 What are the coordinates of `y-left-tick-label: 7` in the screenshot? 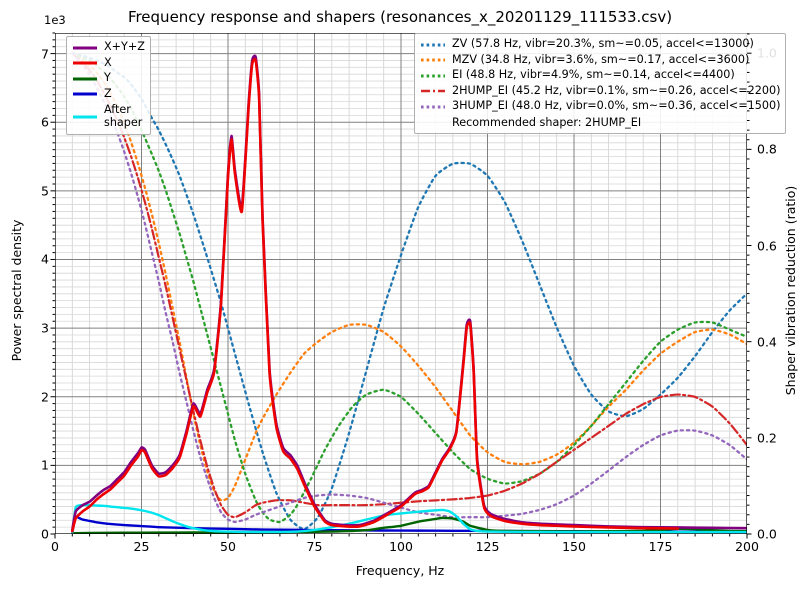 It's located at (45, 54).